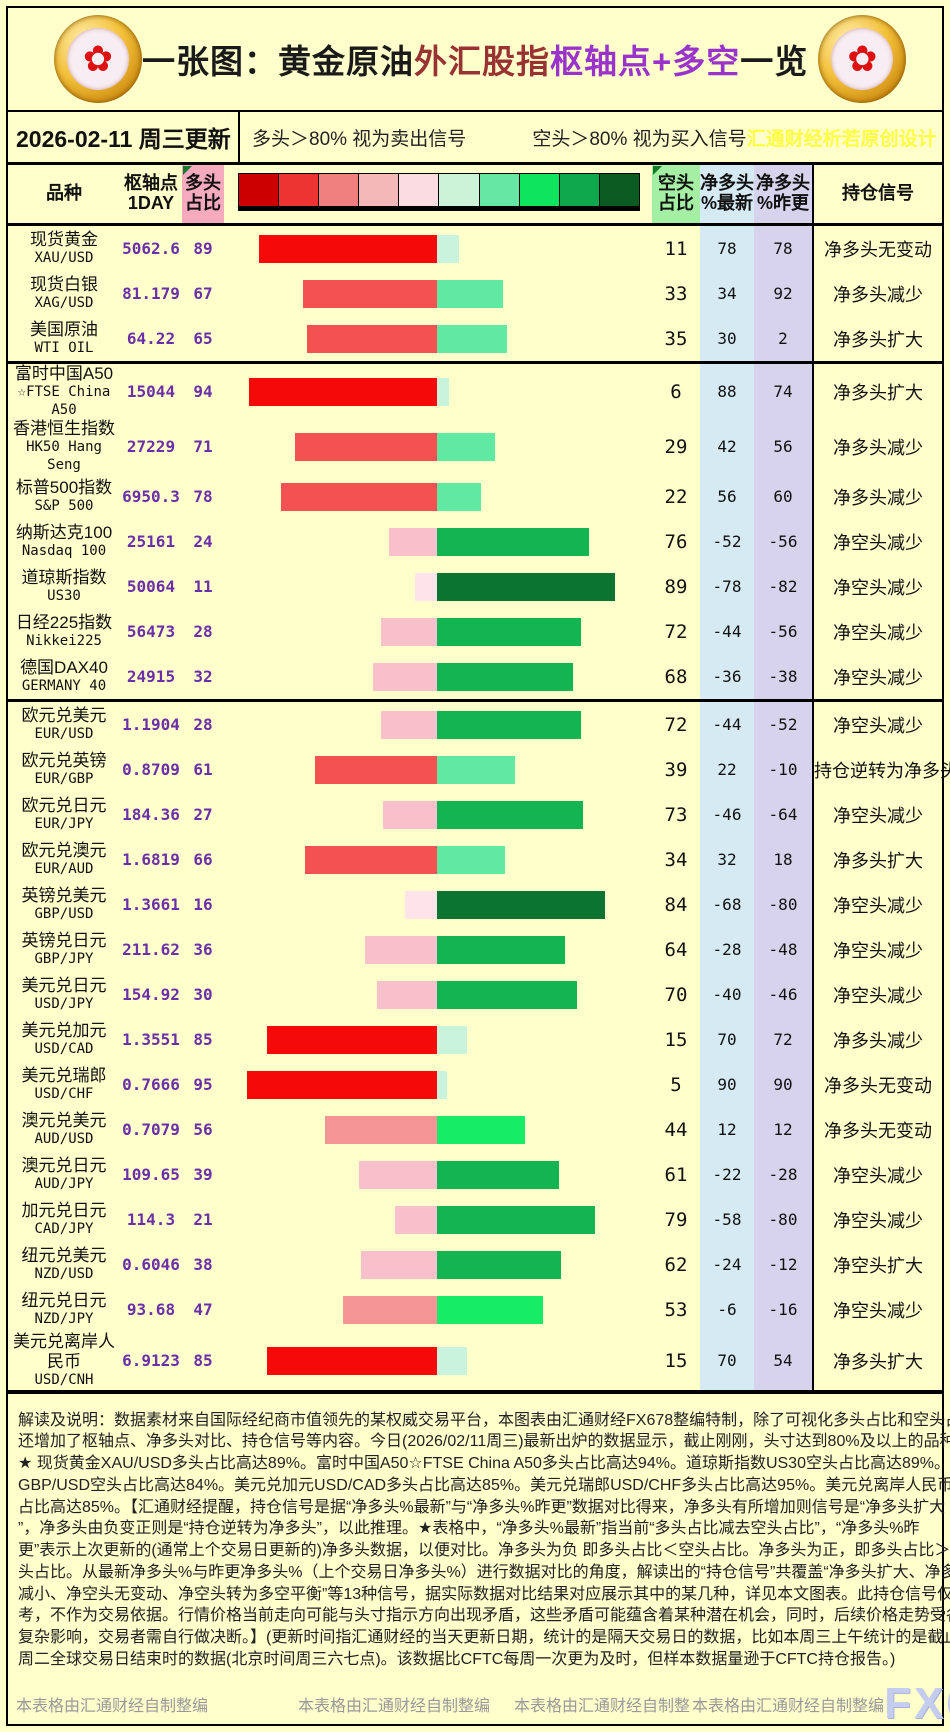 The width and height of the screenshot is (950, 1732). I want to click on legend-short-note: 空头＞80% 视为买入信号, so click(639, 139).